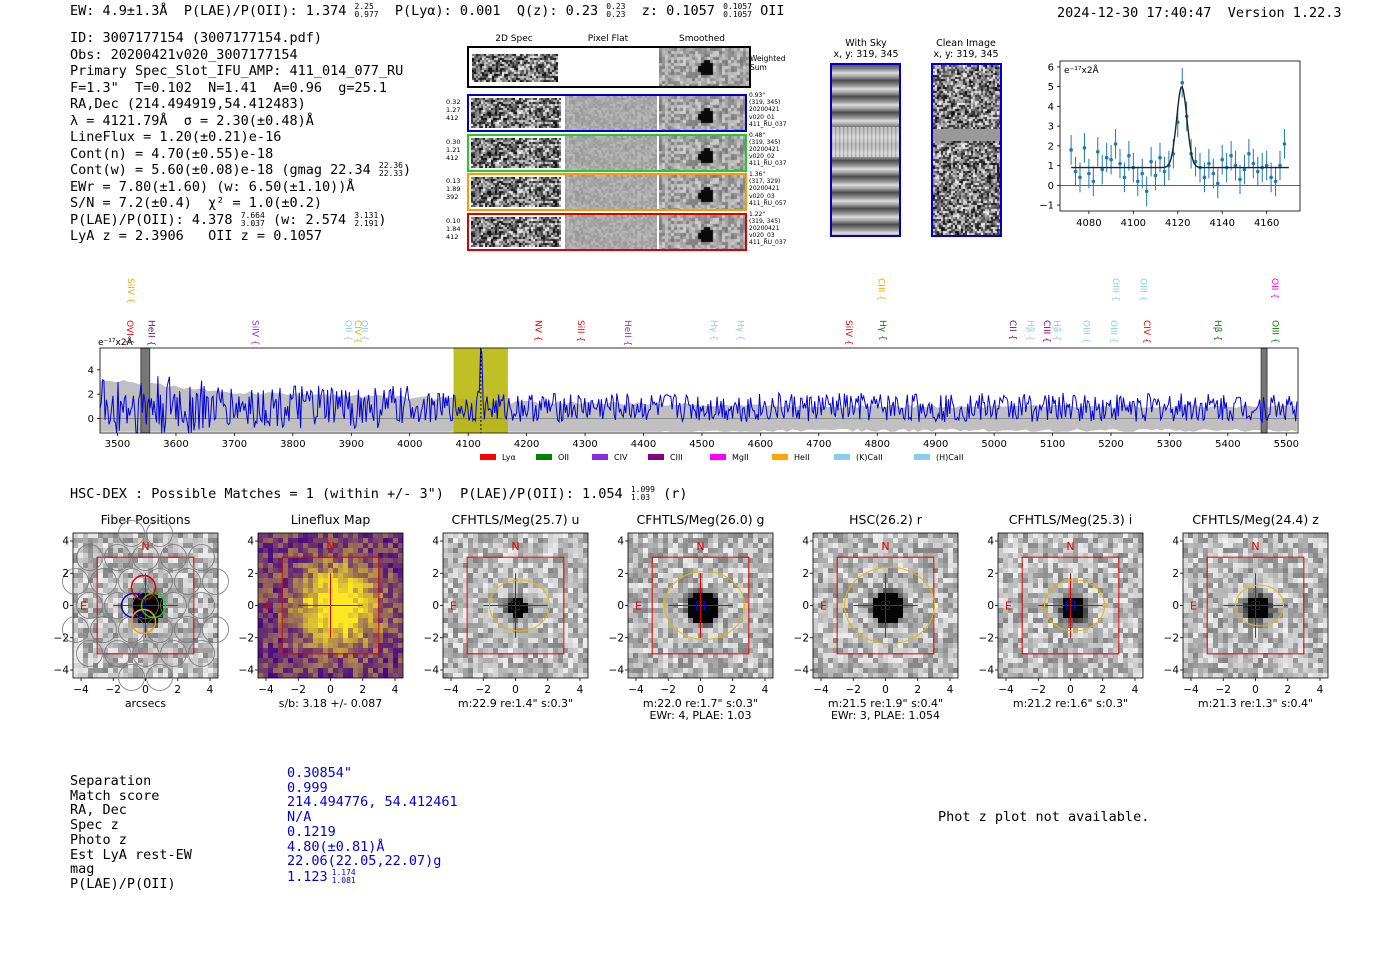 The height and width of the screenshot is (953, 1400). What do you see at coordinates (435, 542) in the screenshot?
I see `cutout-ytick-label: 4` at bounding box center [435, 542].